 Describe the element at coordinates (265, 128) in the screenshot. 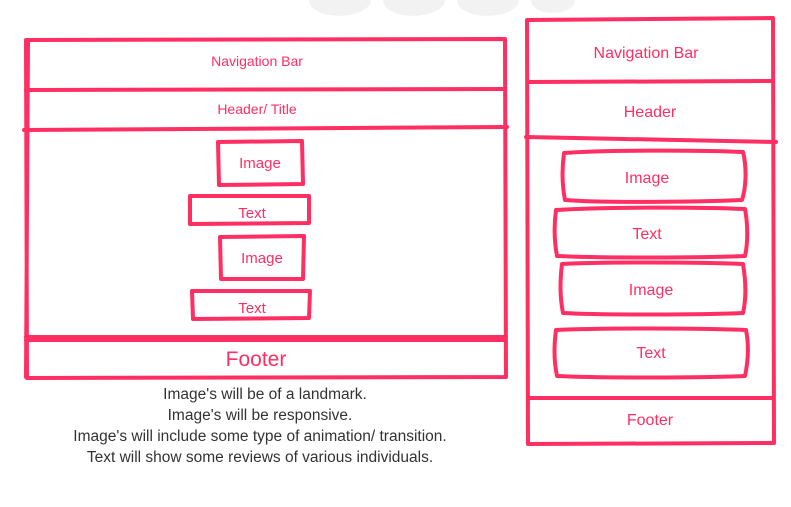

I see `desktop-header-divider` at that location.